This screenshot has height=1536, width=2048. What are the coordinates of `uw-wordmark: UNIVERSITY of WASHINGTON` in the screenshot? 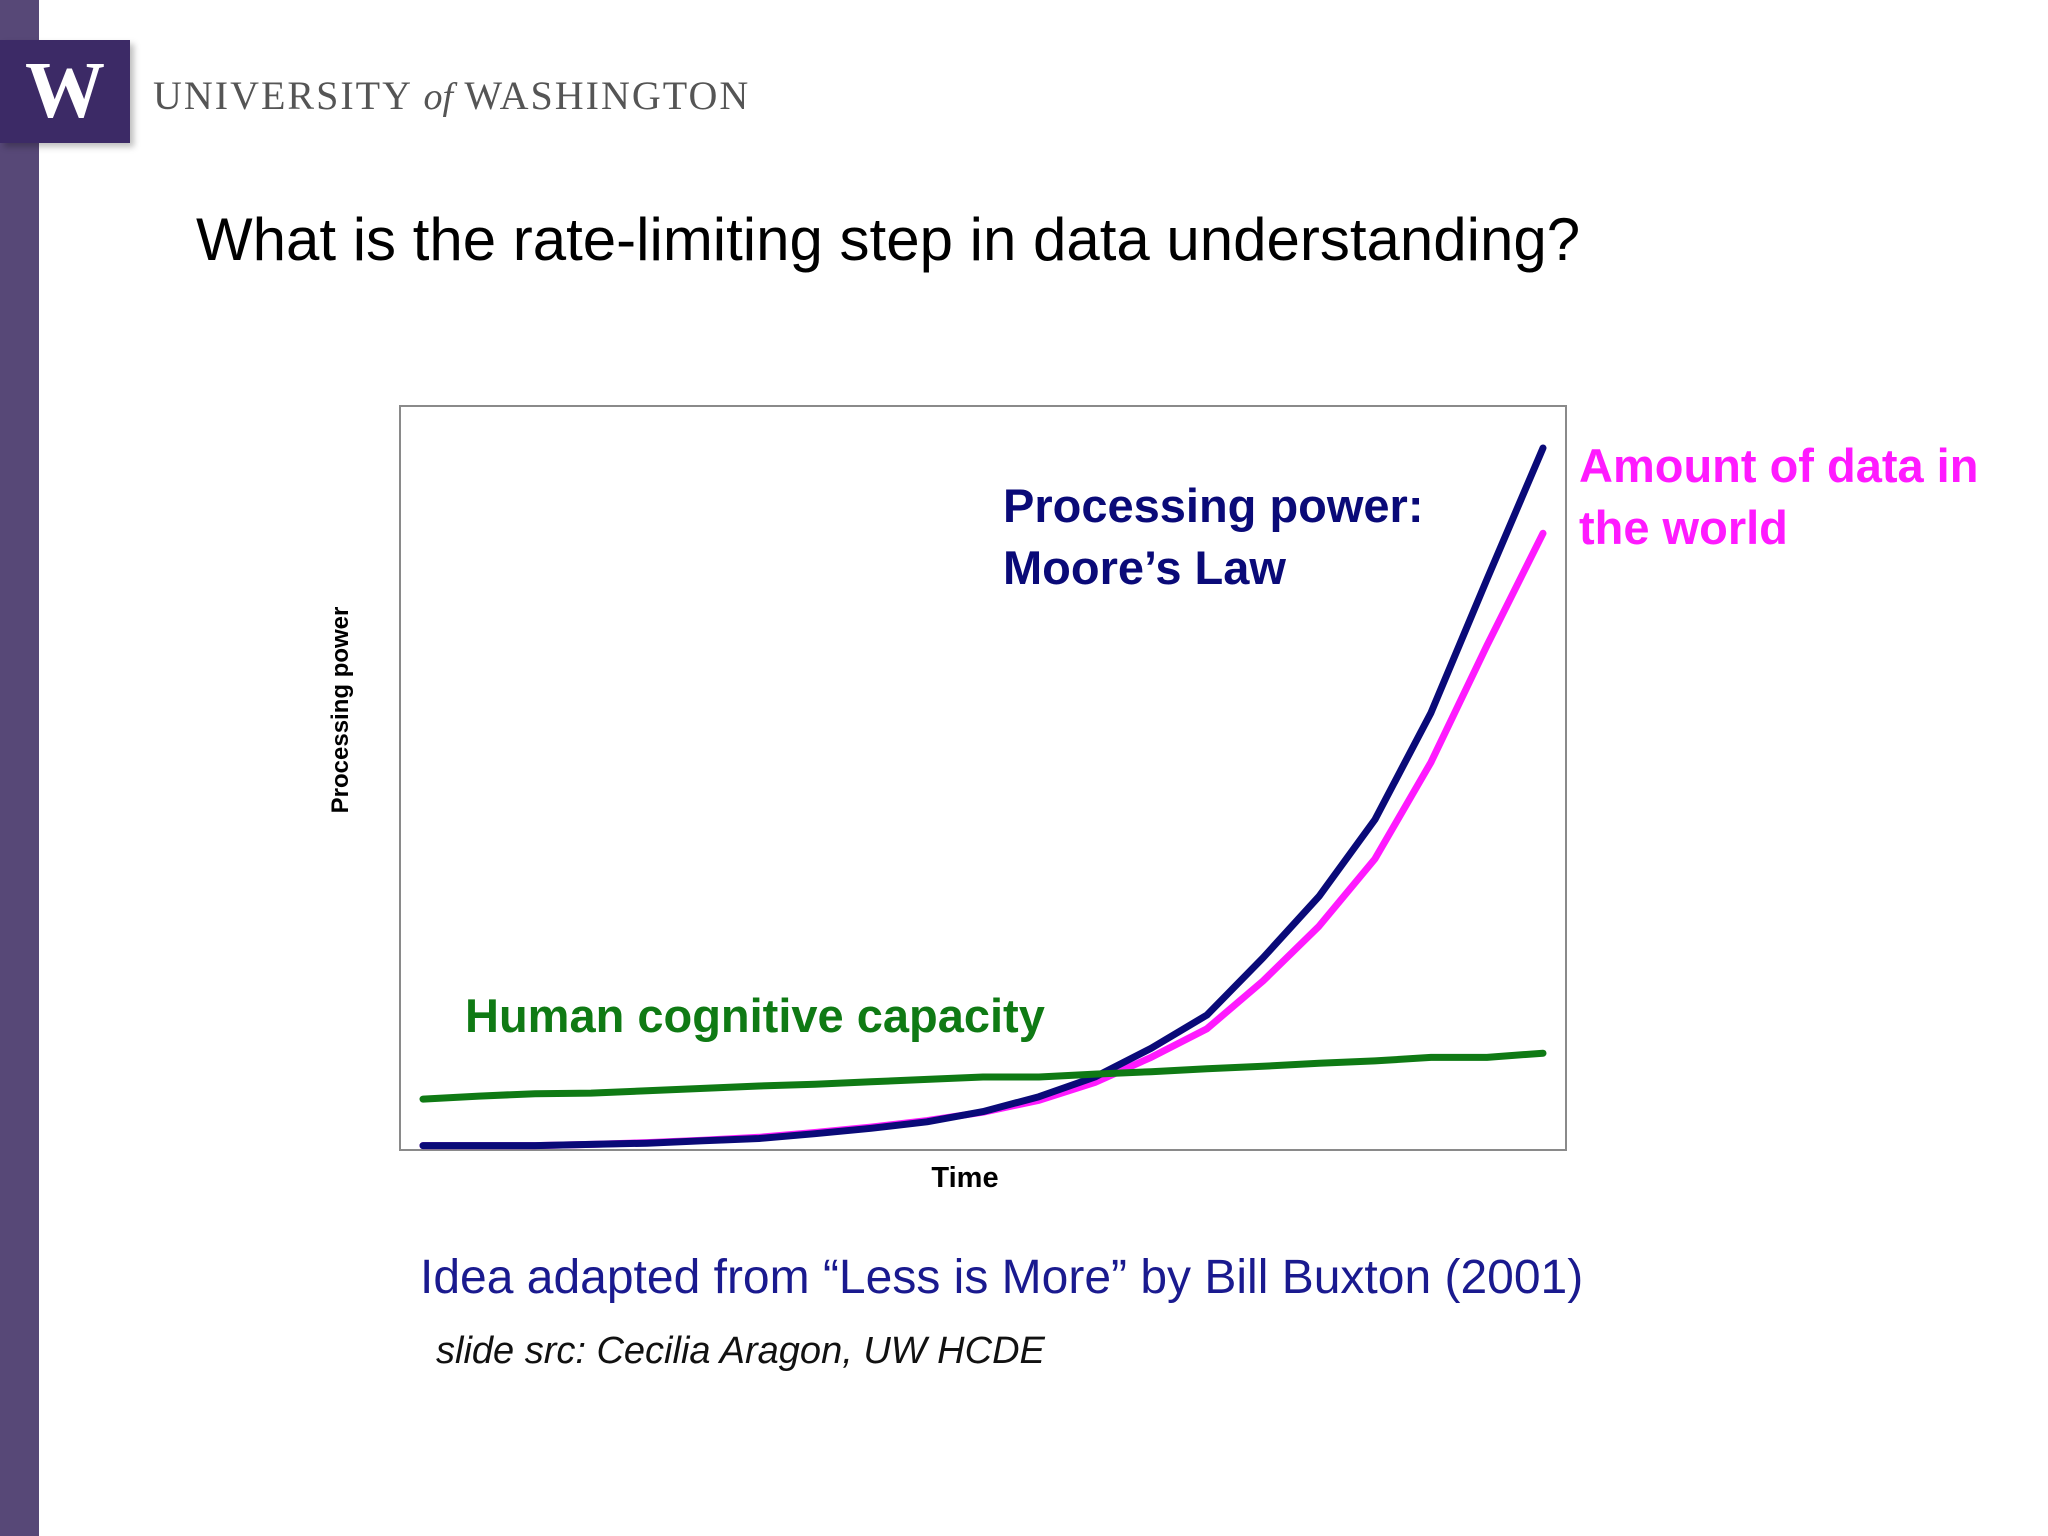 It's located at (451, 95).